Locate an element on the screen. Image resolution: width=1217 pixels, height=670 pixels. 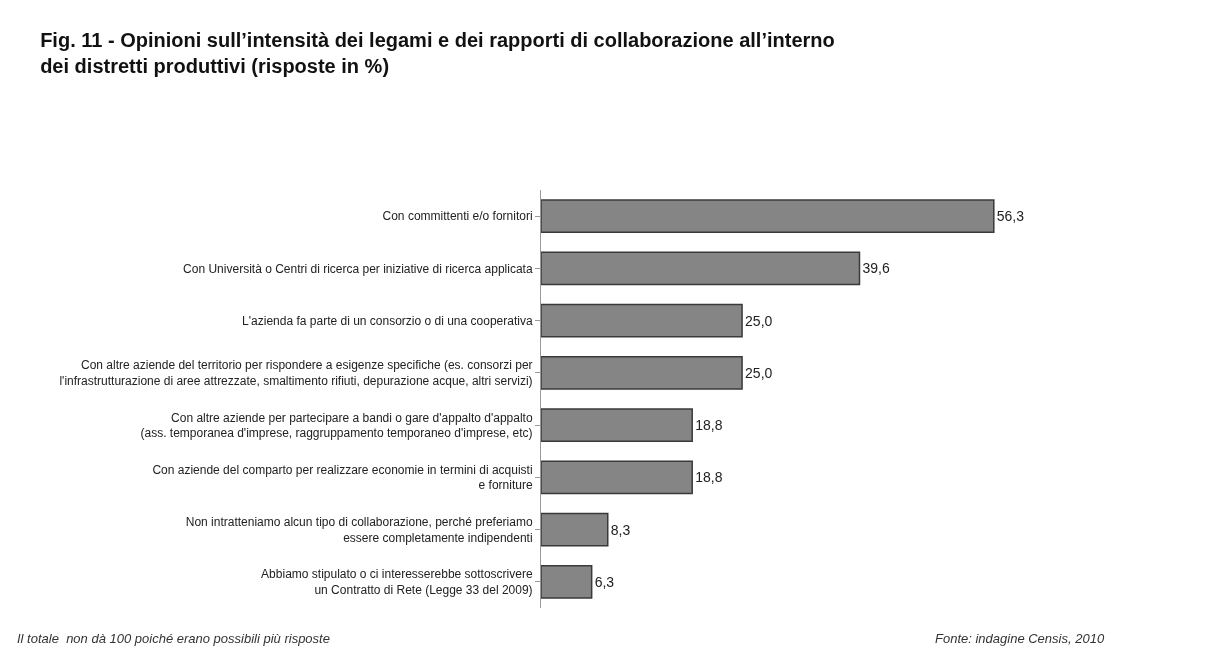
y-tick-label: L'azienda fa parte di un consorzio o di una cooperativa is located at coordinates (387, 320).